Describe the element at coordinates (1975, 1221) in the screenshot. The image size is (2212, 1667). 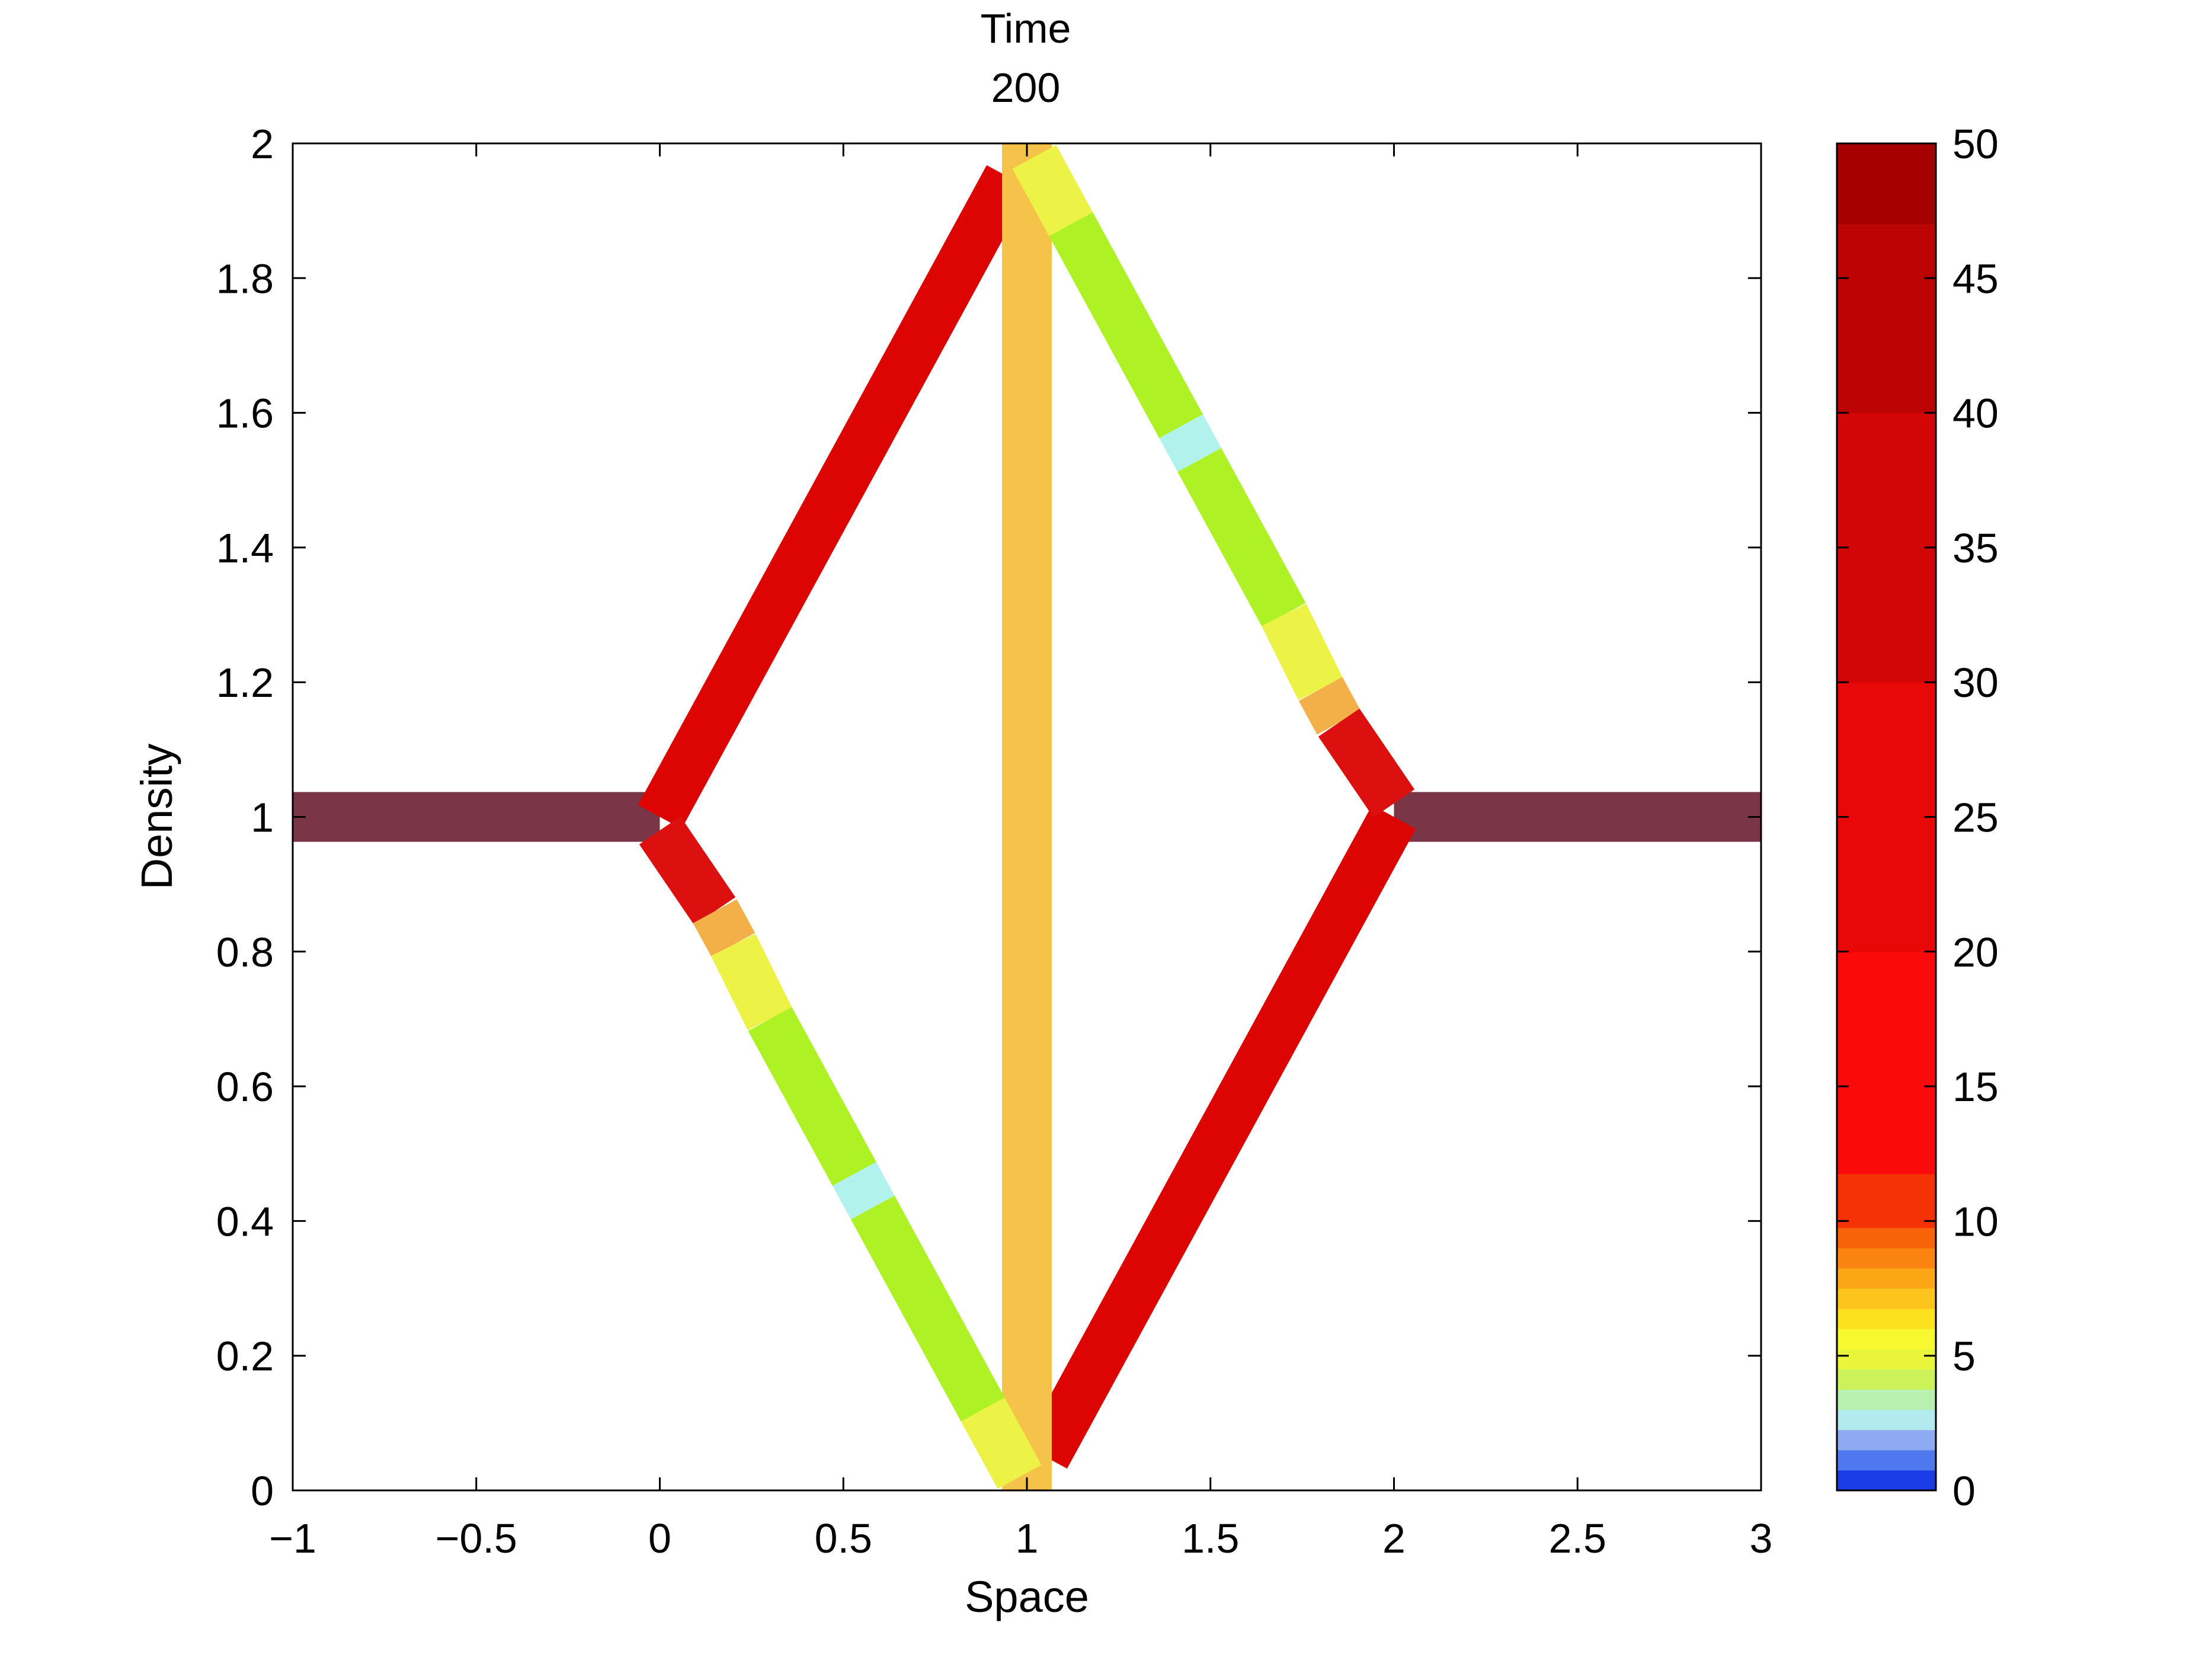
I see `colorbar-tick-label-2: 10` at that location.